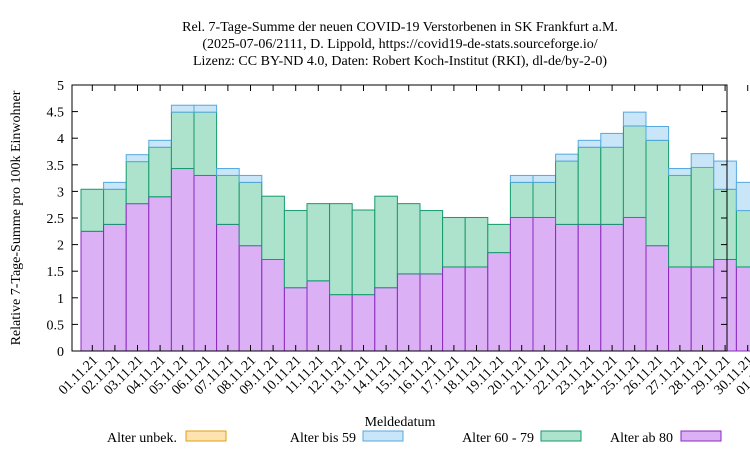  I want to click on y-tick-label: 0, so click(60, 352).